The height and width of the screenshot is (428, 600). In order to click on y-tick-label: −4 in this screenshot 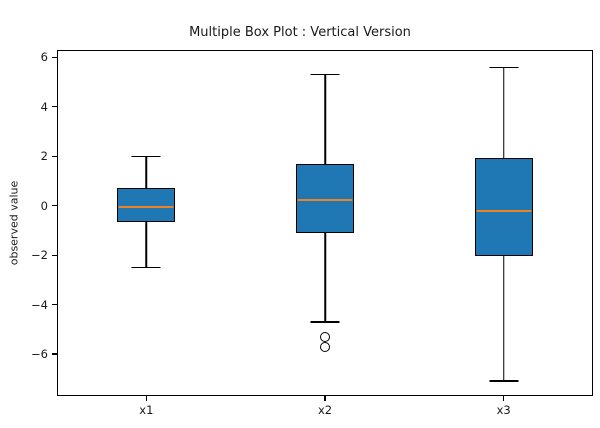, I will do `click(39, 304)`.